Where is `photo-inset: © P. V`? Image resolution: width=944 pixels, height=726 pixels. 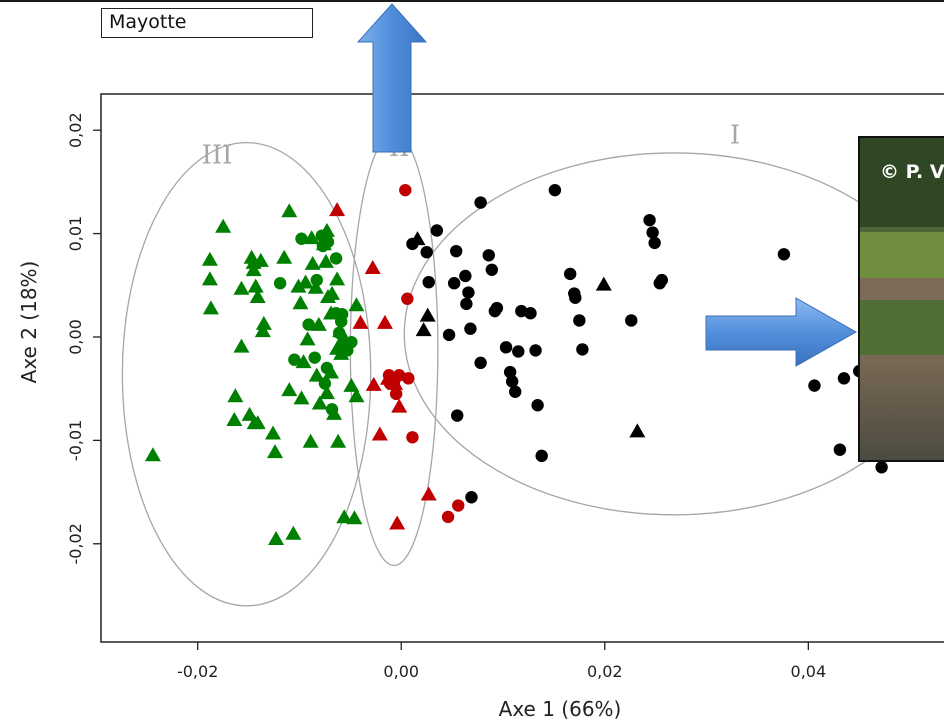 photo-inset: © P. V is located at coordinates (901, 299).